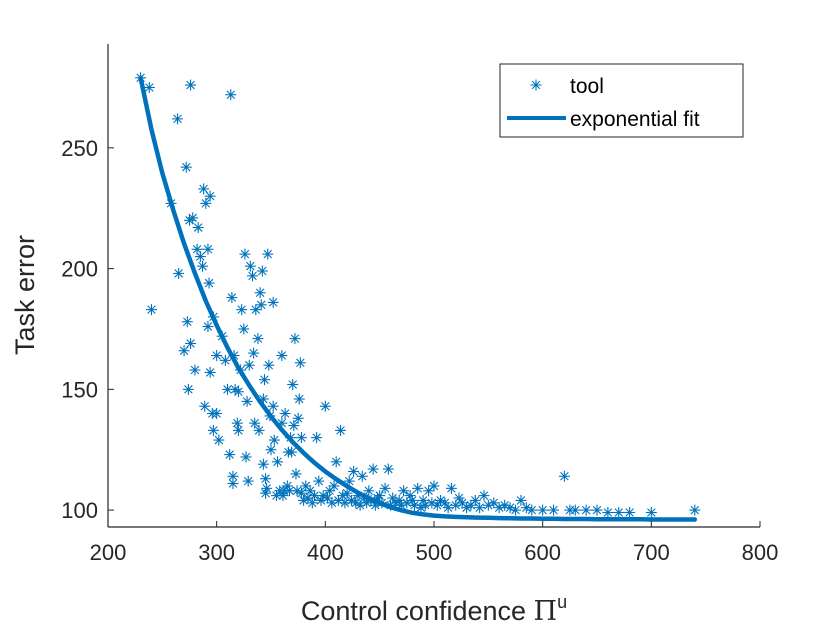  Describe the element at coordinates (434, 552) in the screenshot. I see `x-tick-label: 500` at that location.